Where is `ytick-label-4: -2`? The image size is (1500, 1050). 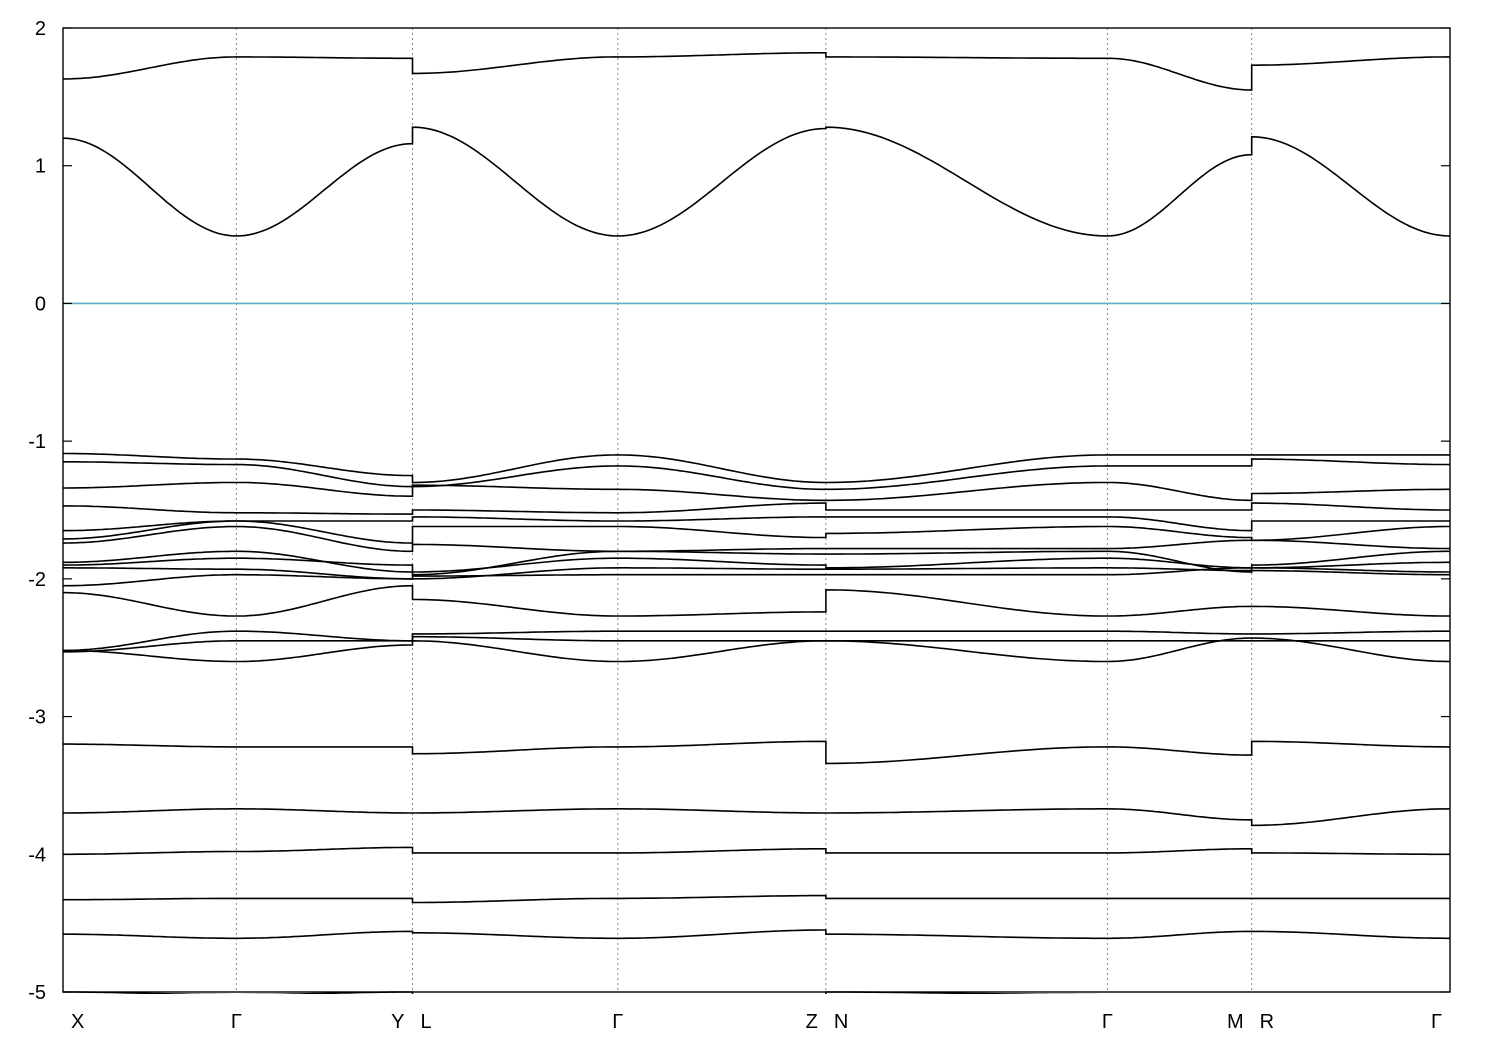
ytick-label-4: -2 is located at coordinates (37, 580).